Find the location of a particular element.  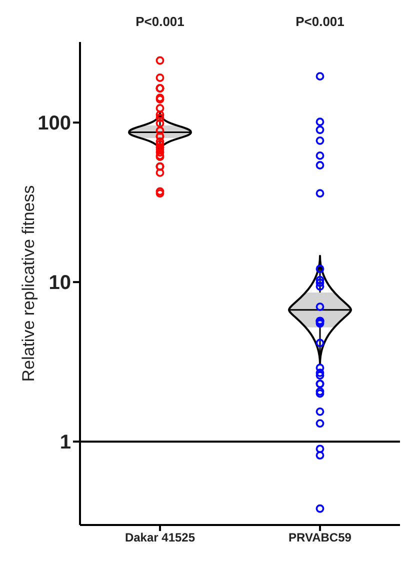

x-tick-label: Dakar 41525 is located at coordinates (160, 537).